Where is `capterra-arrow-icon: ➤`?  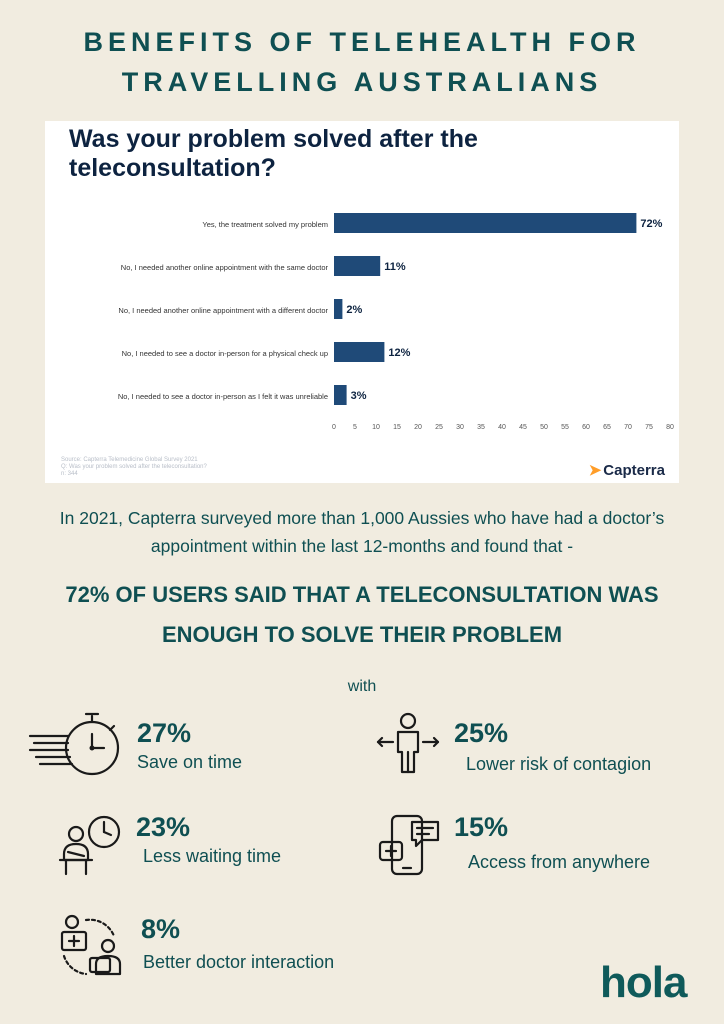 capterra-arrow-icon: ➤ is located at coordinates (595, 470).